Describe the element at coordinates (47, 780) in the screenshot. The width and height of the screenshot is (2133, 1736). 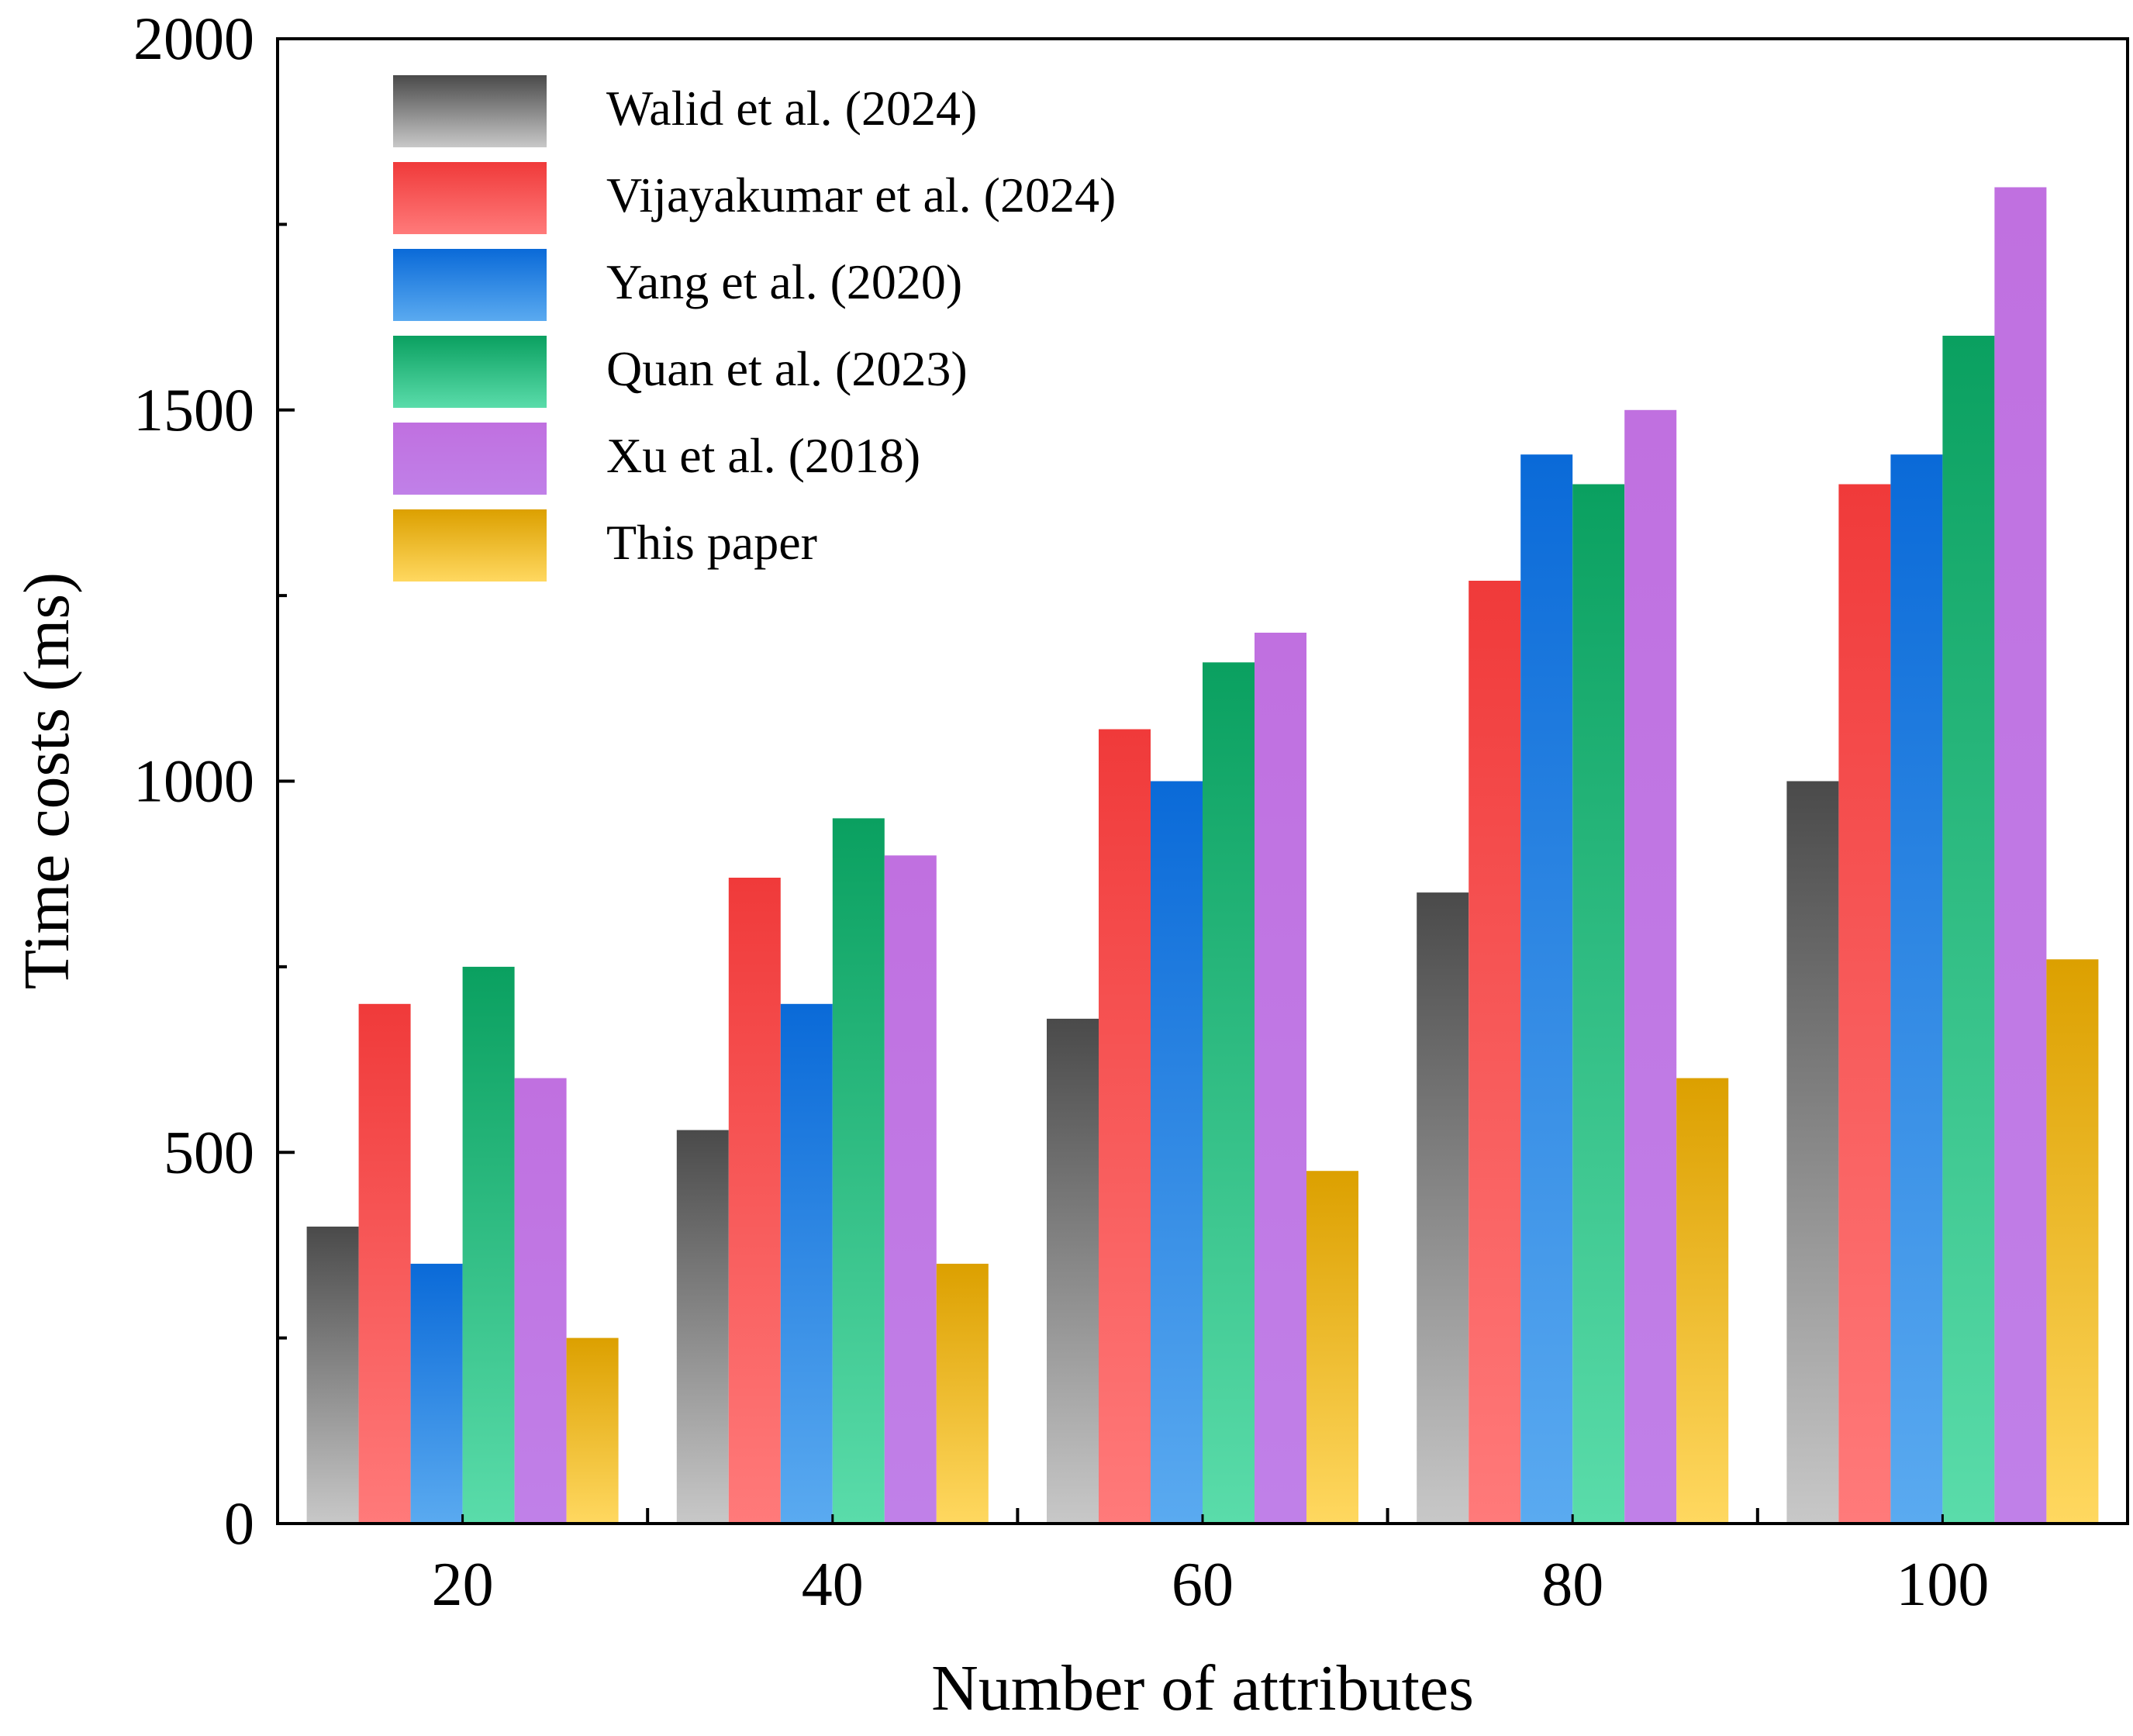
I see `y-axis-label: Time costs (ms)` at that location.